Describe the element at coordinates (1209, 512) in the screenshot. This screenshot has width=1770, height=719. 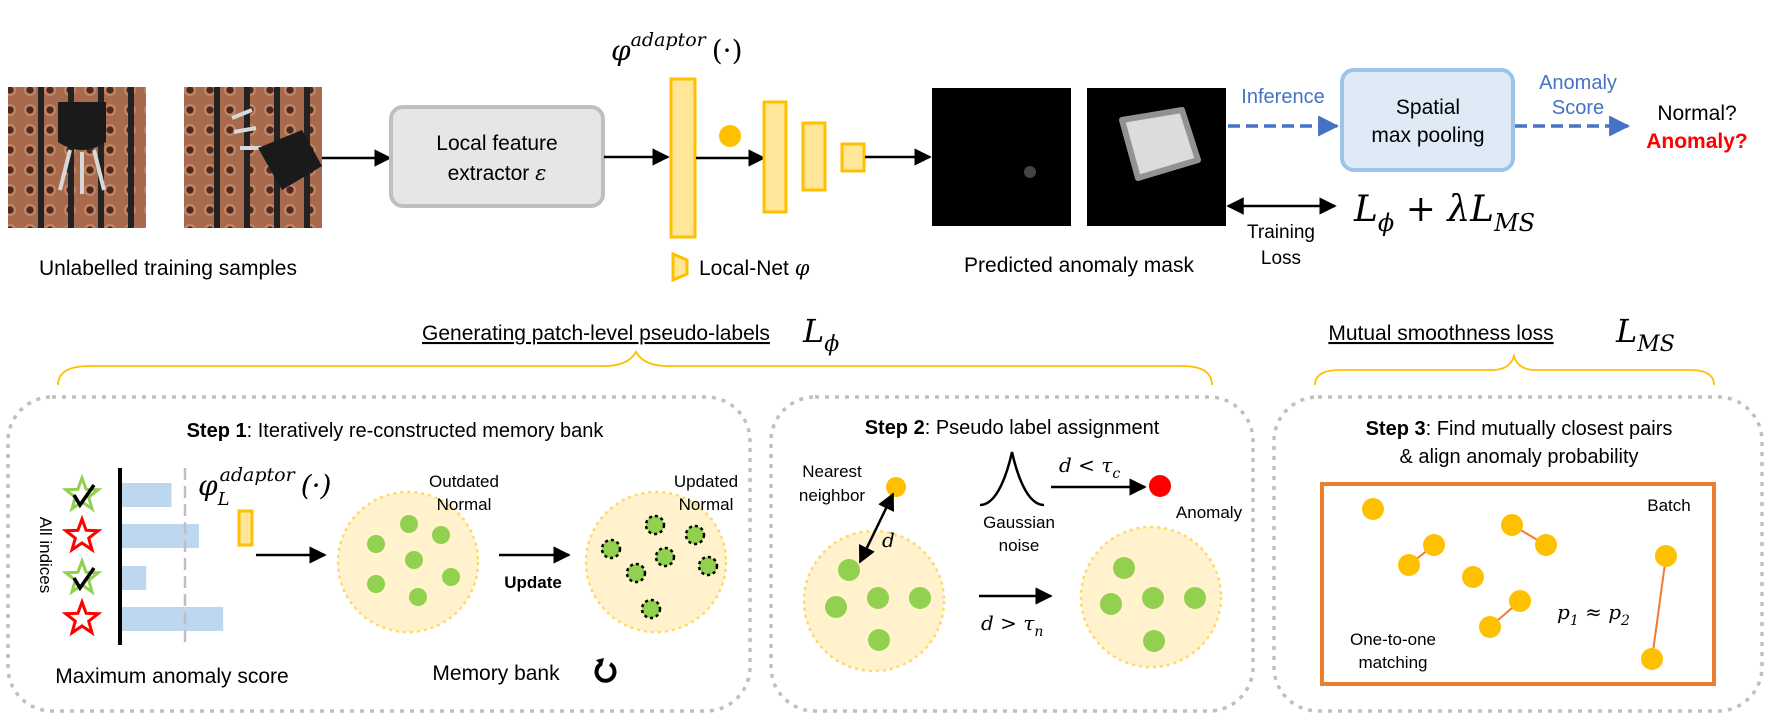
I see `anomaly-label: Anomaly` at that location.